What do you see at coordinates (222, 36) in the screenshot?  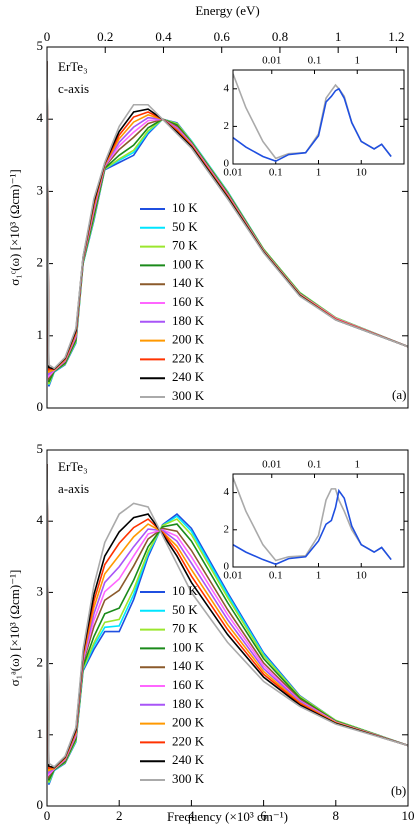 I see `x2-tick-label: 0.6` at bounding box center [222, 36].